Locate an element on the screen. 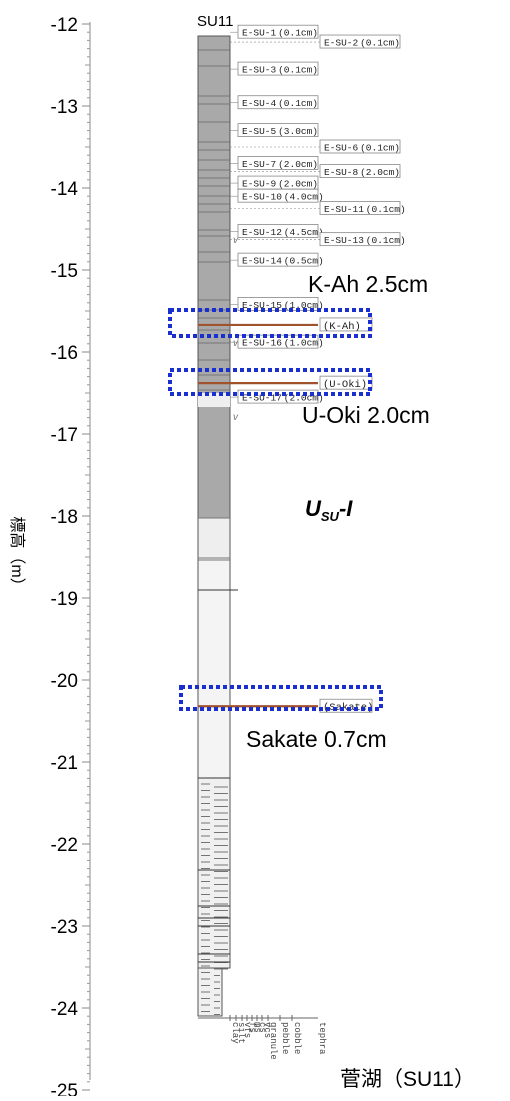 This screenshot has height=1101, width=510. sample-label: E-SU-4 (0.1cm) is located at coordinates (280, 103).